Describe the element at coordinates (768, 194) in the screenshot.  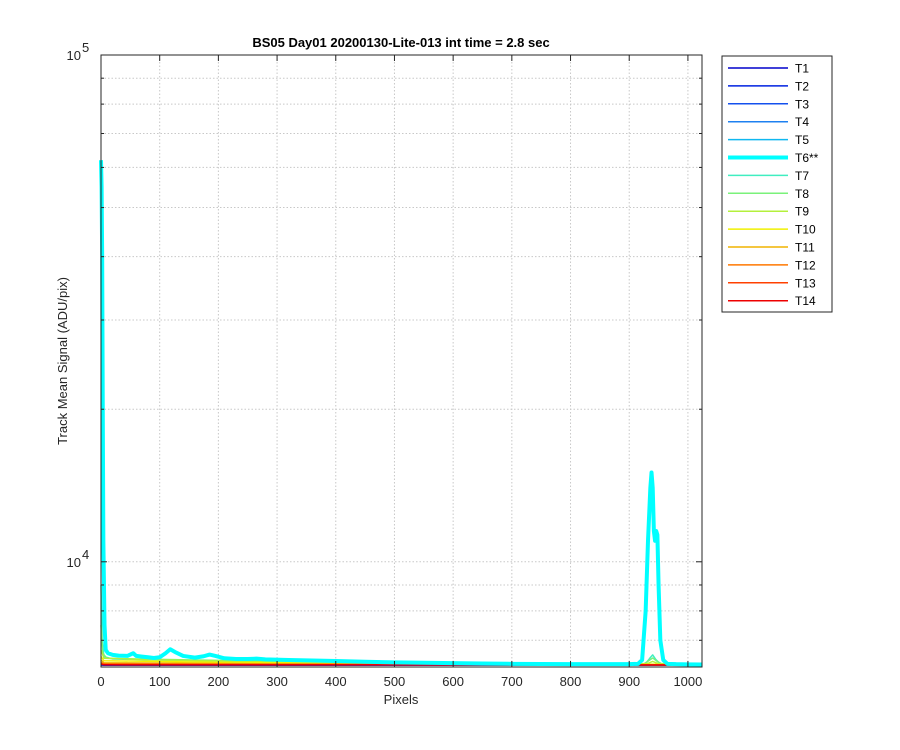
I see `legend-item: T8` at that location.